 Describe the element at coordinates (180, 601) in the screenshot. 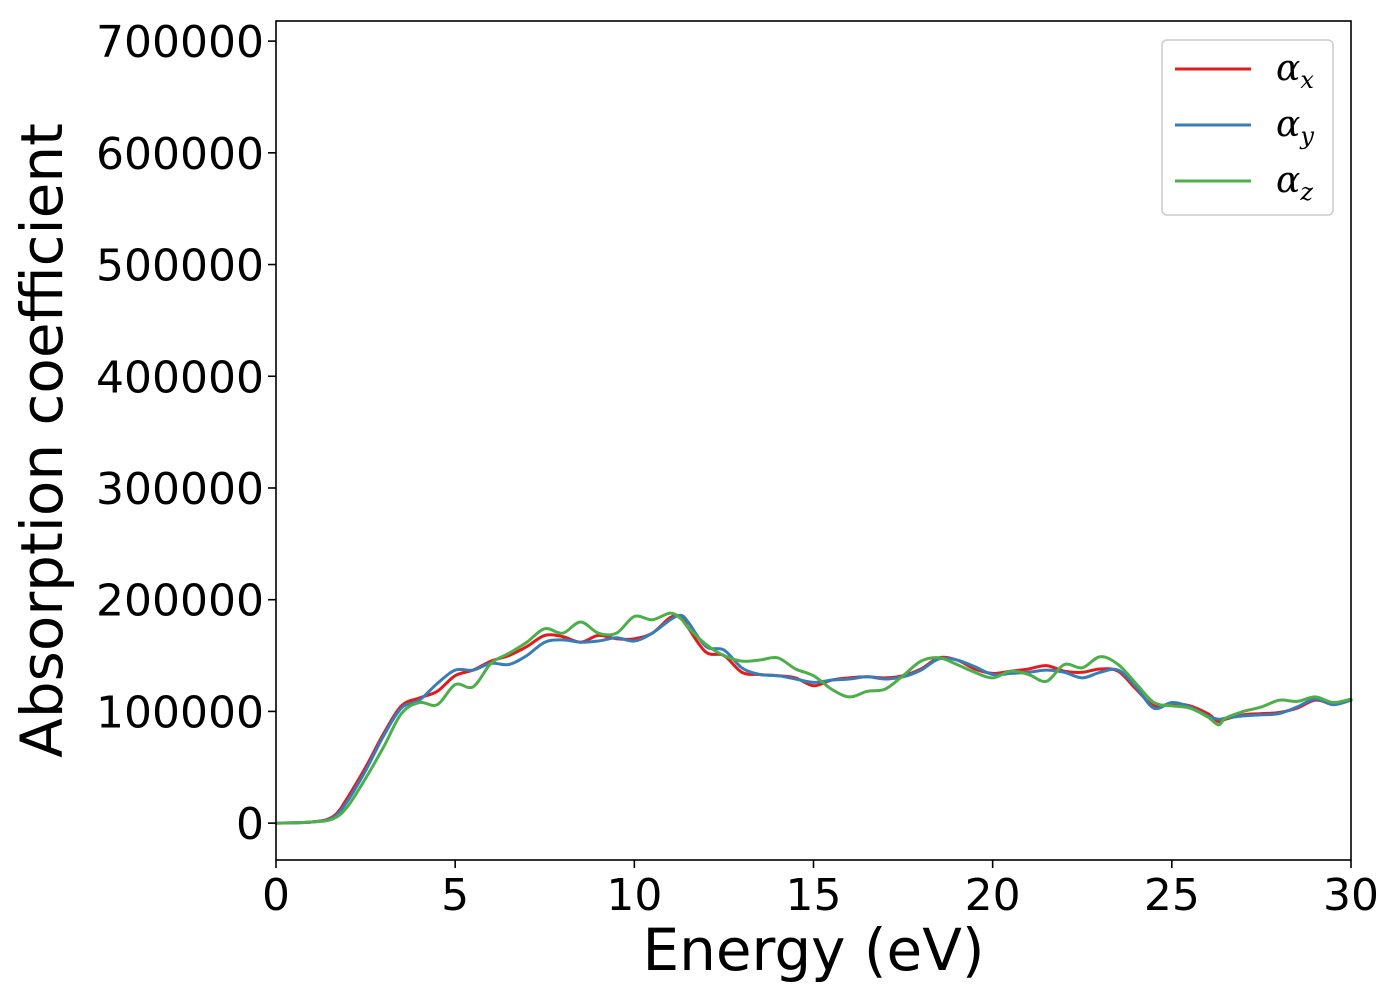

I see `y-tick-label: 200000` at that location.